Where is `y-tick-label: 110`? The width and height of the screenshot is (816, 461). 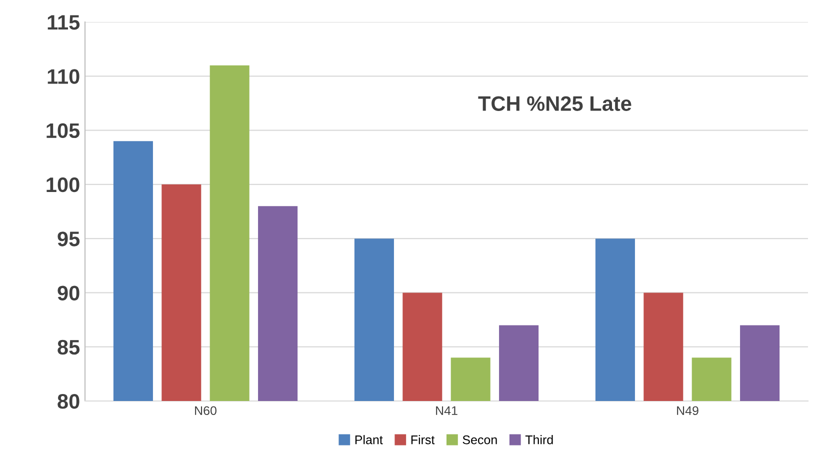 y-tick-label: 110 is located at coordinates (64, 76).